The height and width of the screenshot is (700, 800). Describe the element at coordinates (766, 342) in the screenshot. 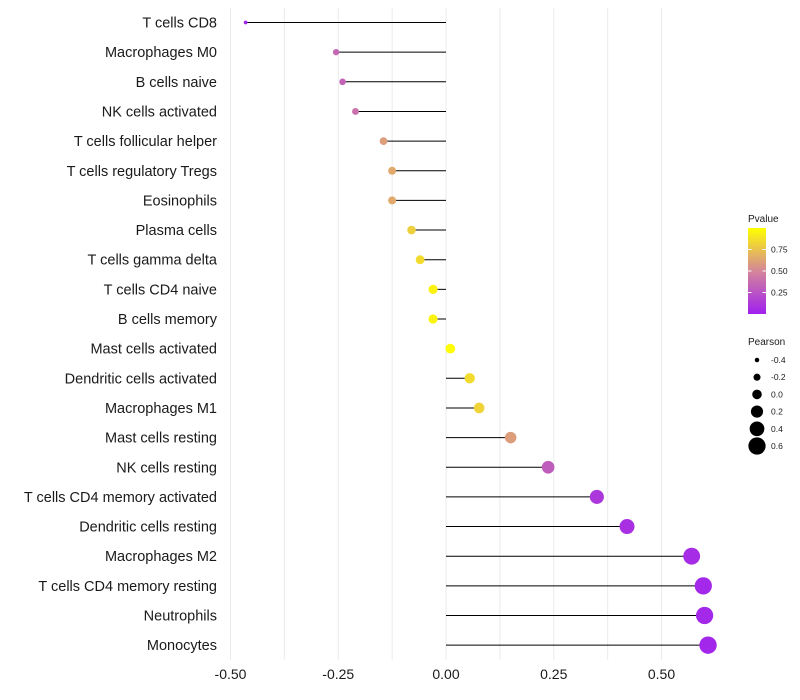

I see `pearson-legend-title: Pearson` at that location.